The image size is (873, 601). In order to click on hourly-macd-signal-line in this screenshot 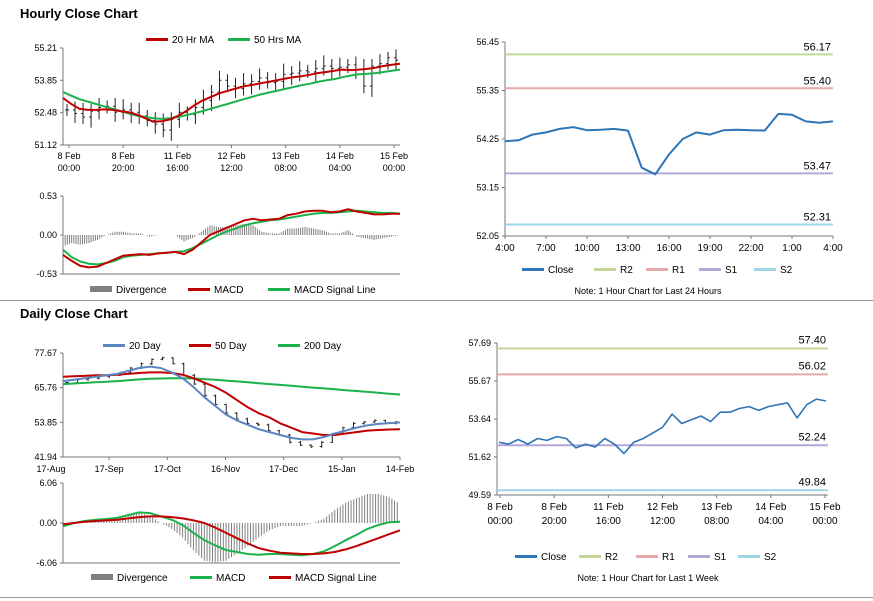, I will do `click(231, 237)`.